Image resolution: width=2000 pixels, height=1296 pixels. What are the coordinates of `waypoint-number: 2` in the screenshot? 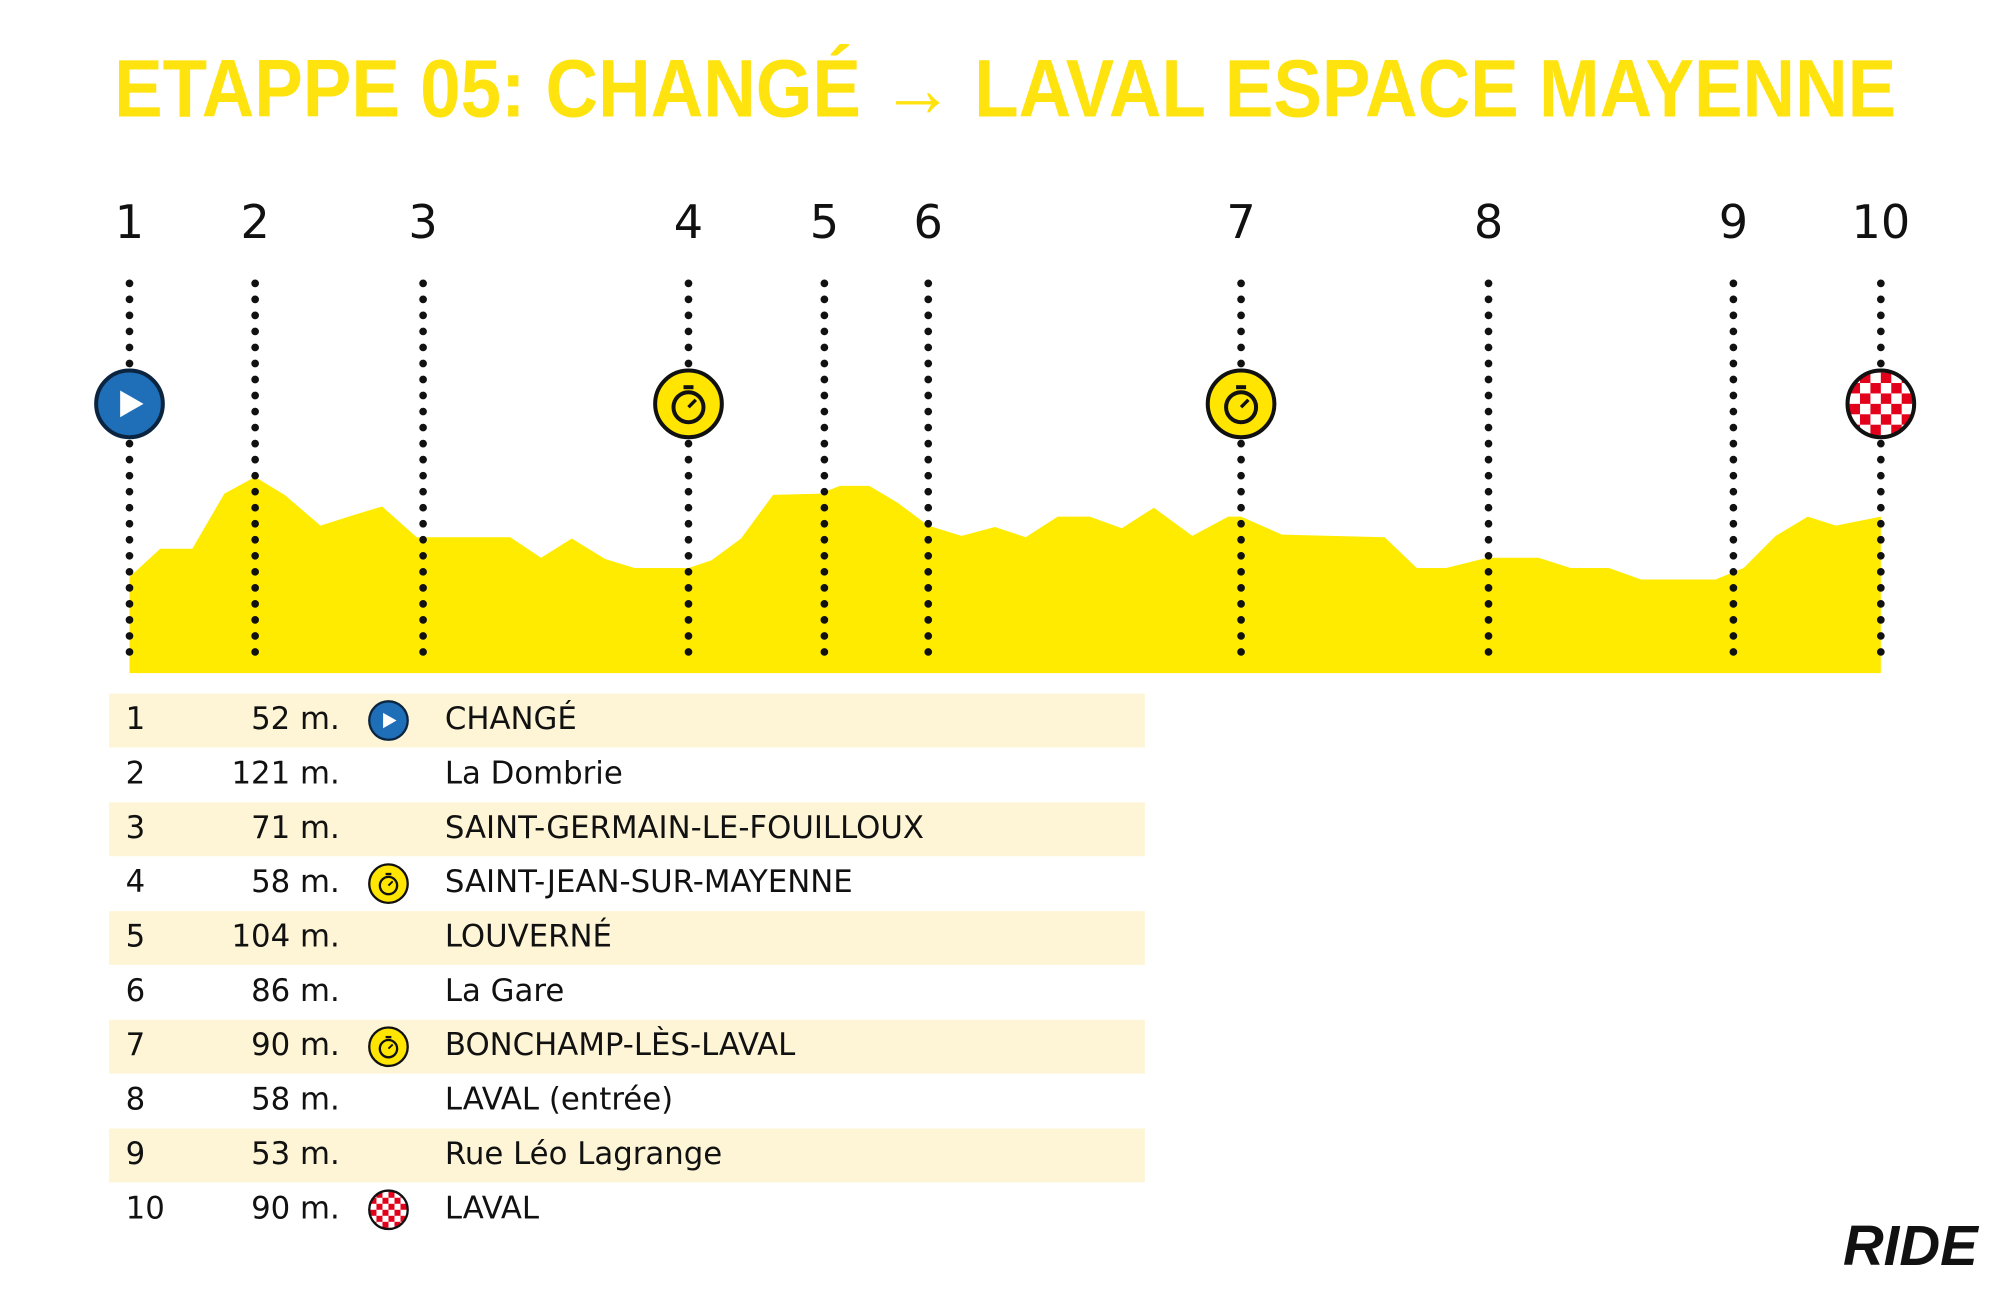 It's located at (254, 222).